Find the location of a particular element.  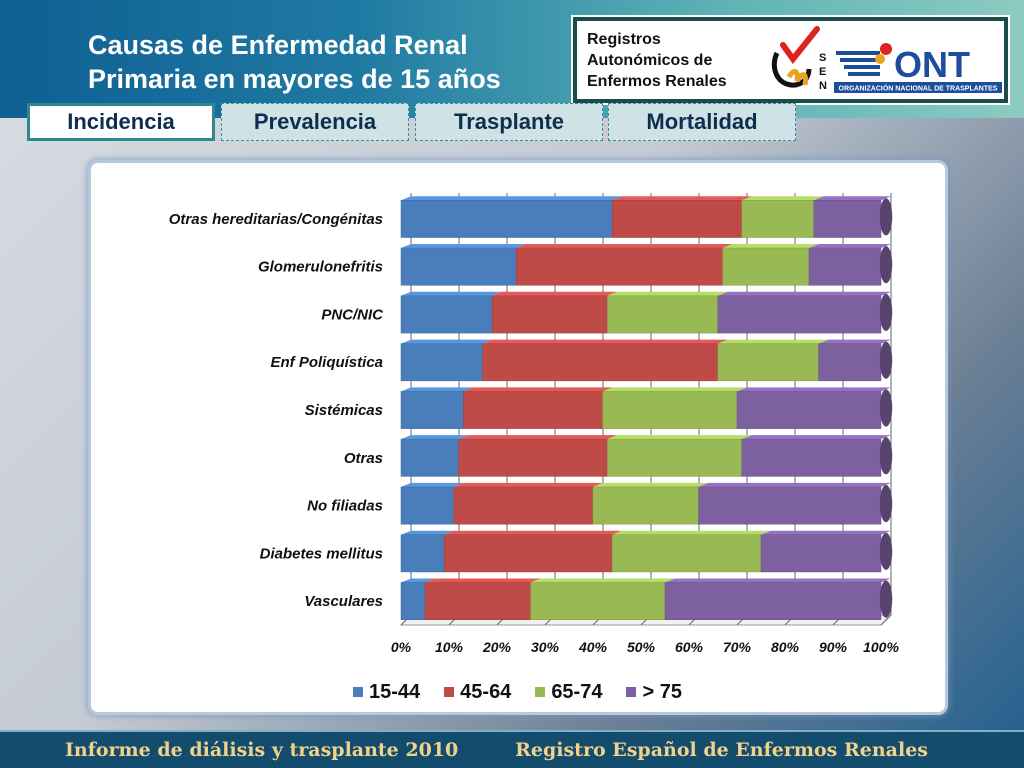

x-tick-label: 0% is located at coordinates (401, 647).